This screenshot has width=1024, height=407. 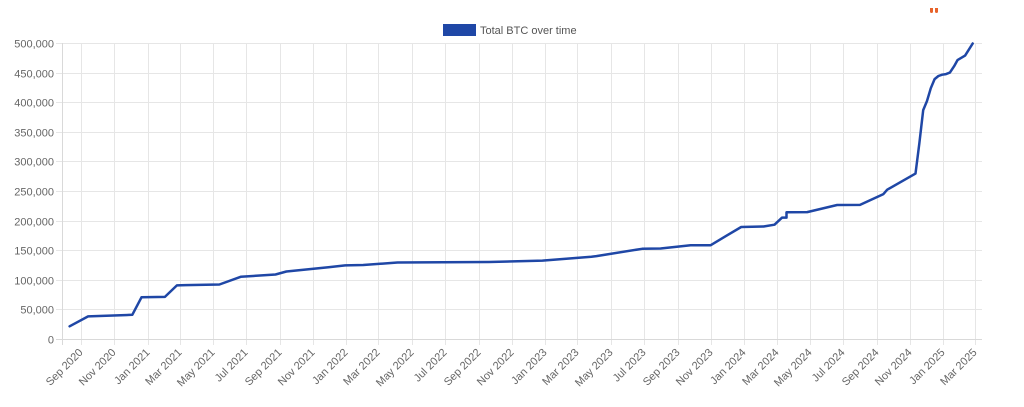 What do you see at coordinates (34, 223) in the screenshot?
I see `y-tick-label: 200,000` at bounding box center [34, 223].